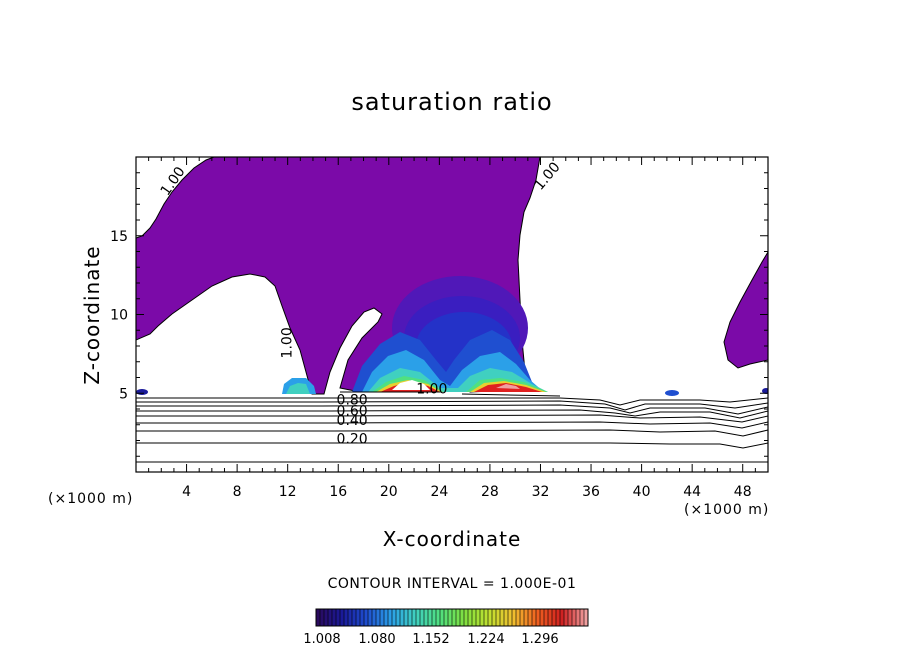 The height and width of the screenshot is (654, 904). What do you see at coordinates (541, 492) in the screenshot?
I see `x-tick-label: 32` at bounding box center [541, 492].